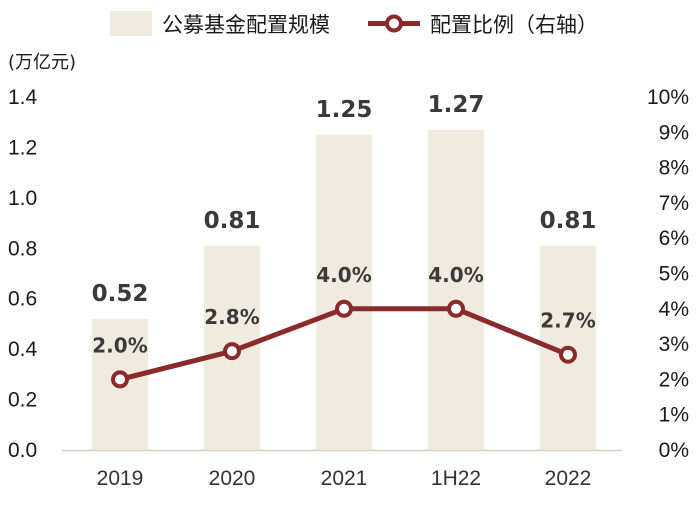 The width and height of the screenshot is (700, 515). What do you see at coordinates (120, 294) in the screenshot?
I see `bar-value-label: 0.52` at bounding box center [120, 294].